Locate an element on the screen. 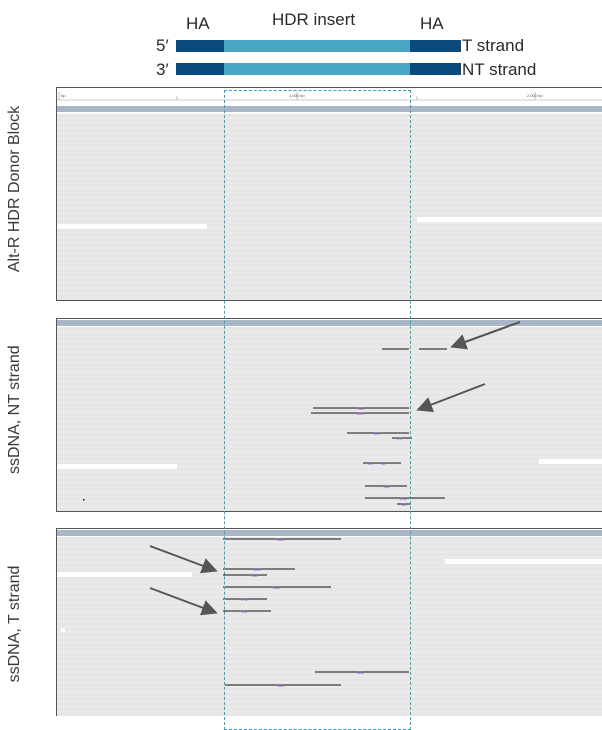  nt-strand-left-arm is located at coordinates (200, 69).